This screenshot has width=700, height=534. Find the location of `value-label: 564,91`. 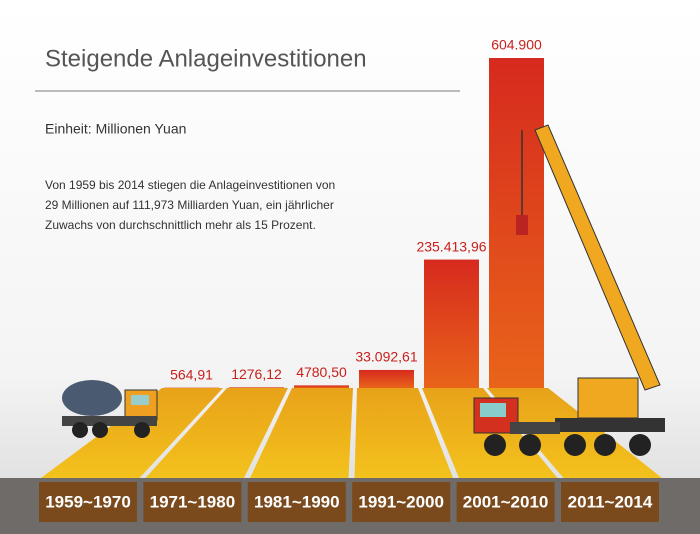

value-label: 564,91 is located at coordinates (191, 374).